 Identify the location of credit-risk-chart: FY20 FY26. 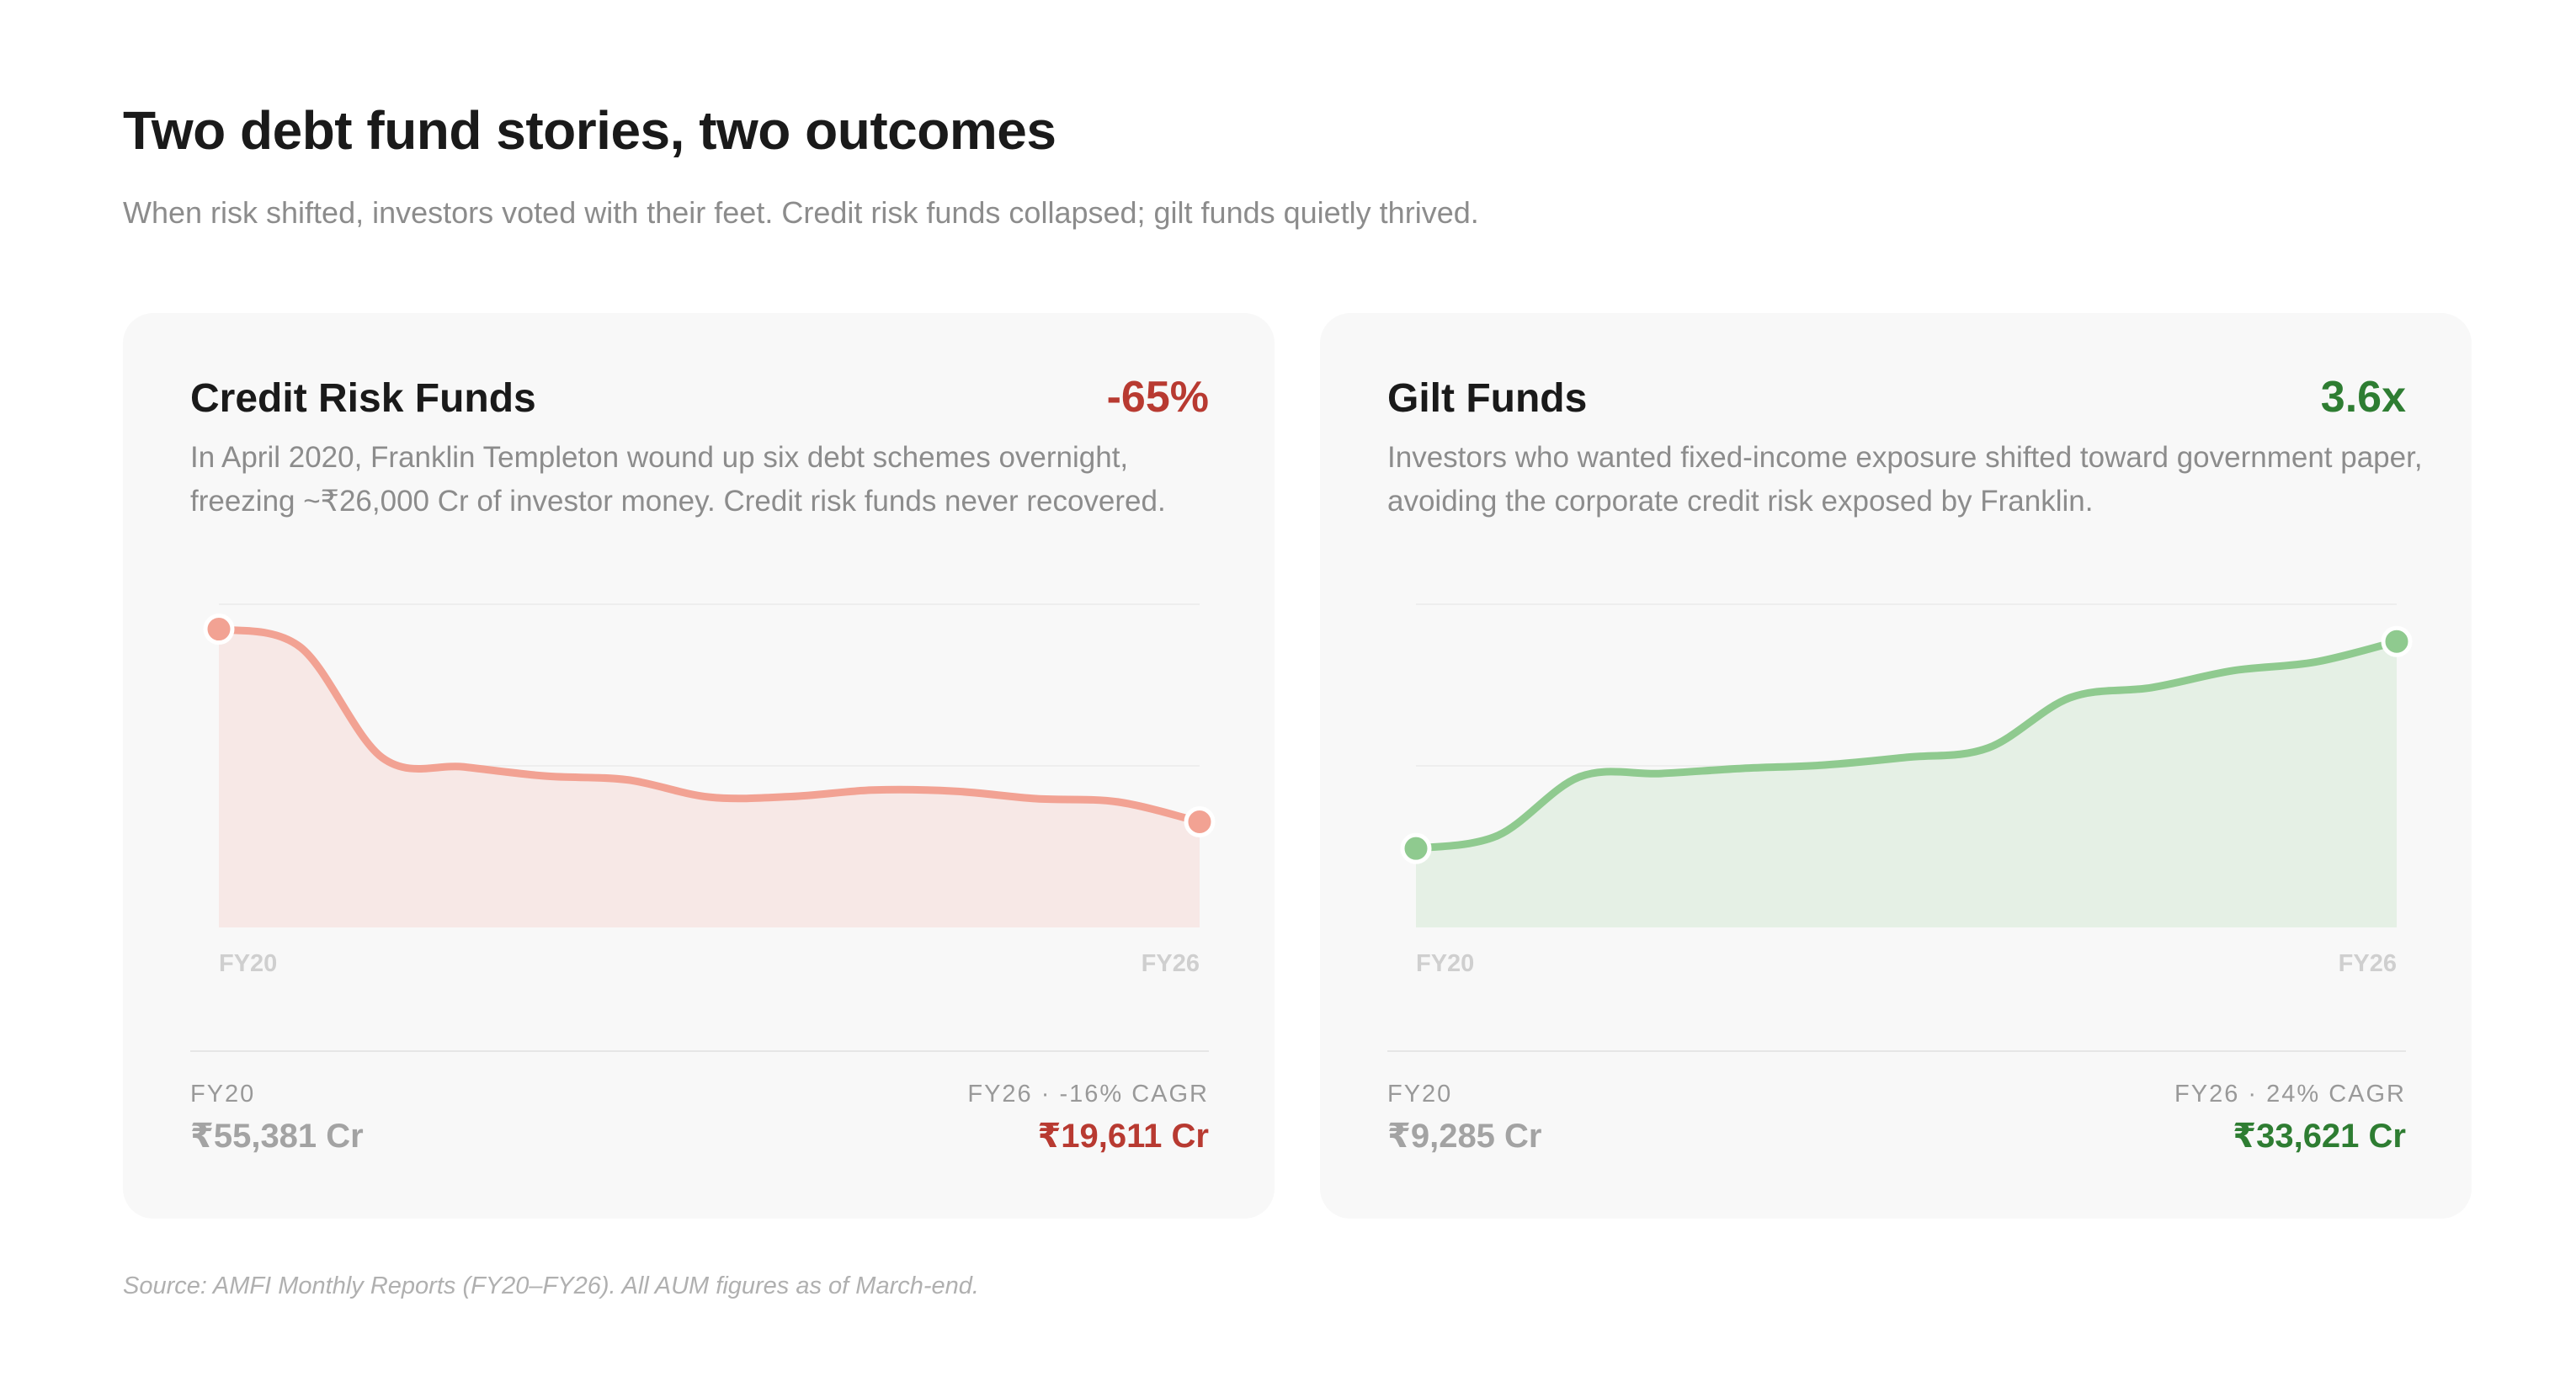
(710, 790).